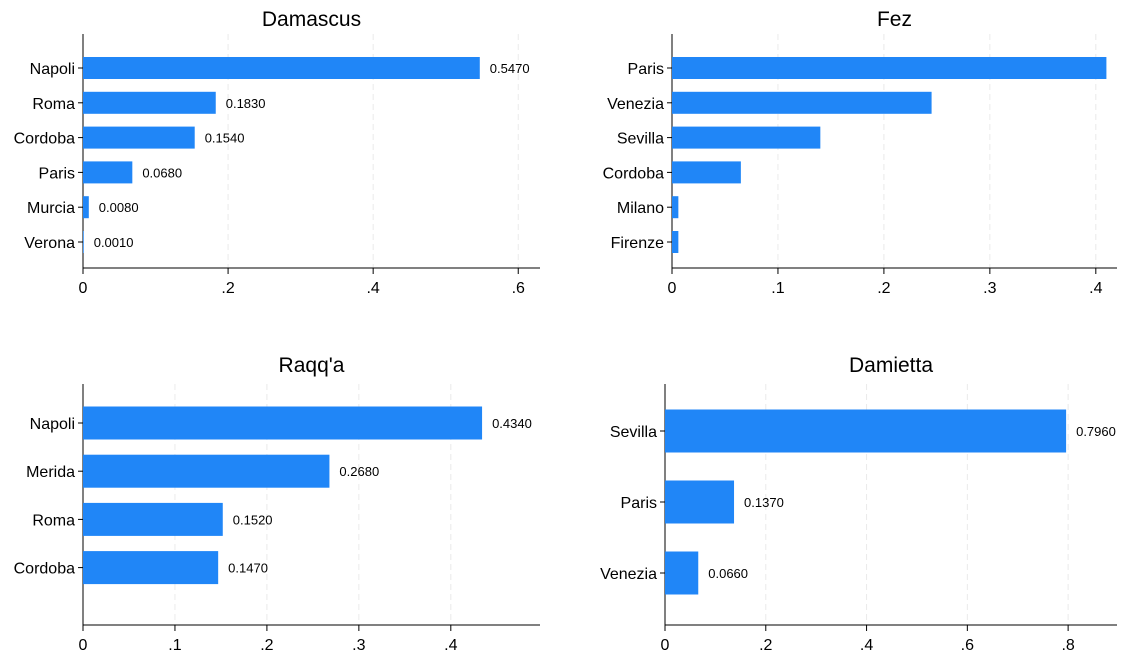 This screenshot has width=1129, height=657. What do you see at coordinates (50, 472) in the screenshot?
I see `category-label: Merida` at bounding box center [50, 472].